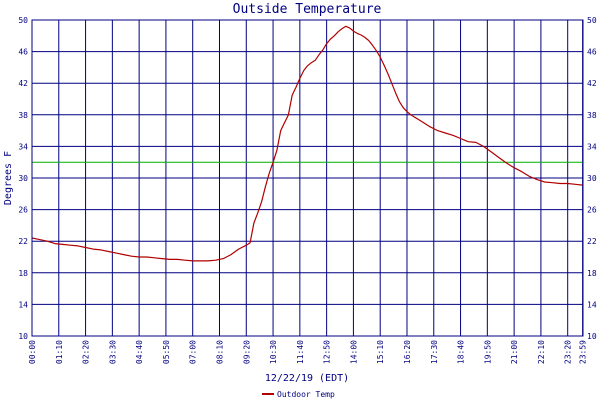 The image size is (600, 400). I want to click on x-tick-label: 12:50, so click(327, 352).